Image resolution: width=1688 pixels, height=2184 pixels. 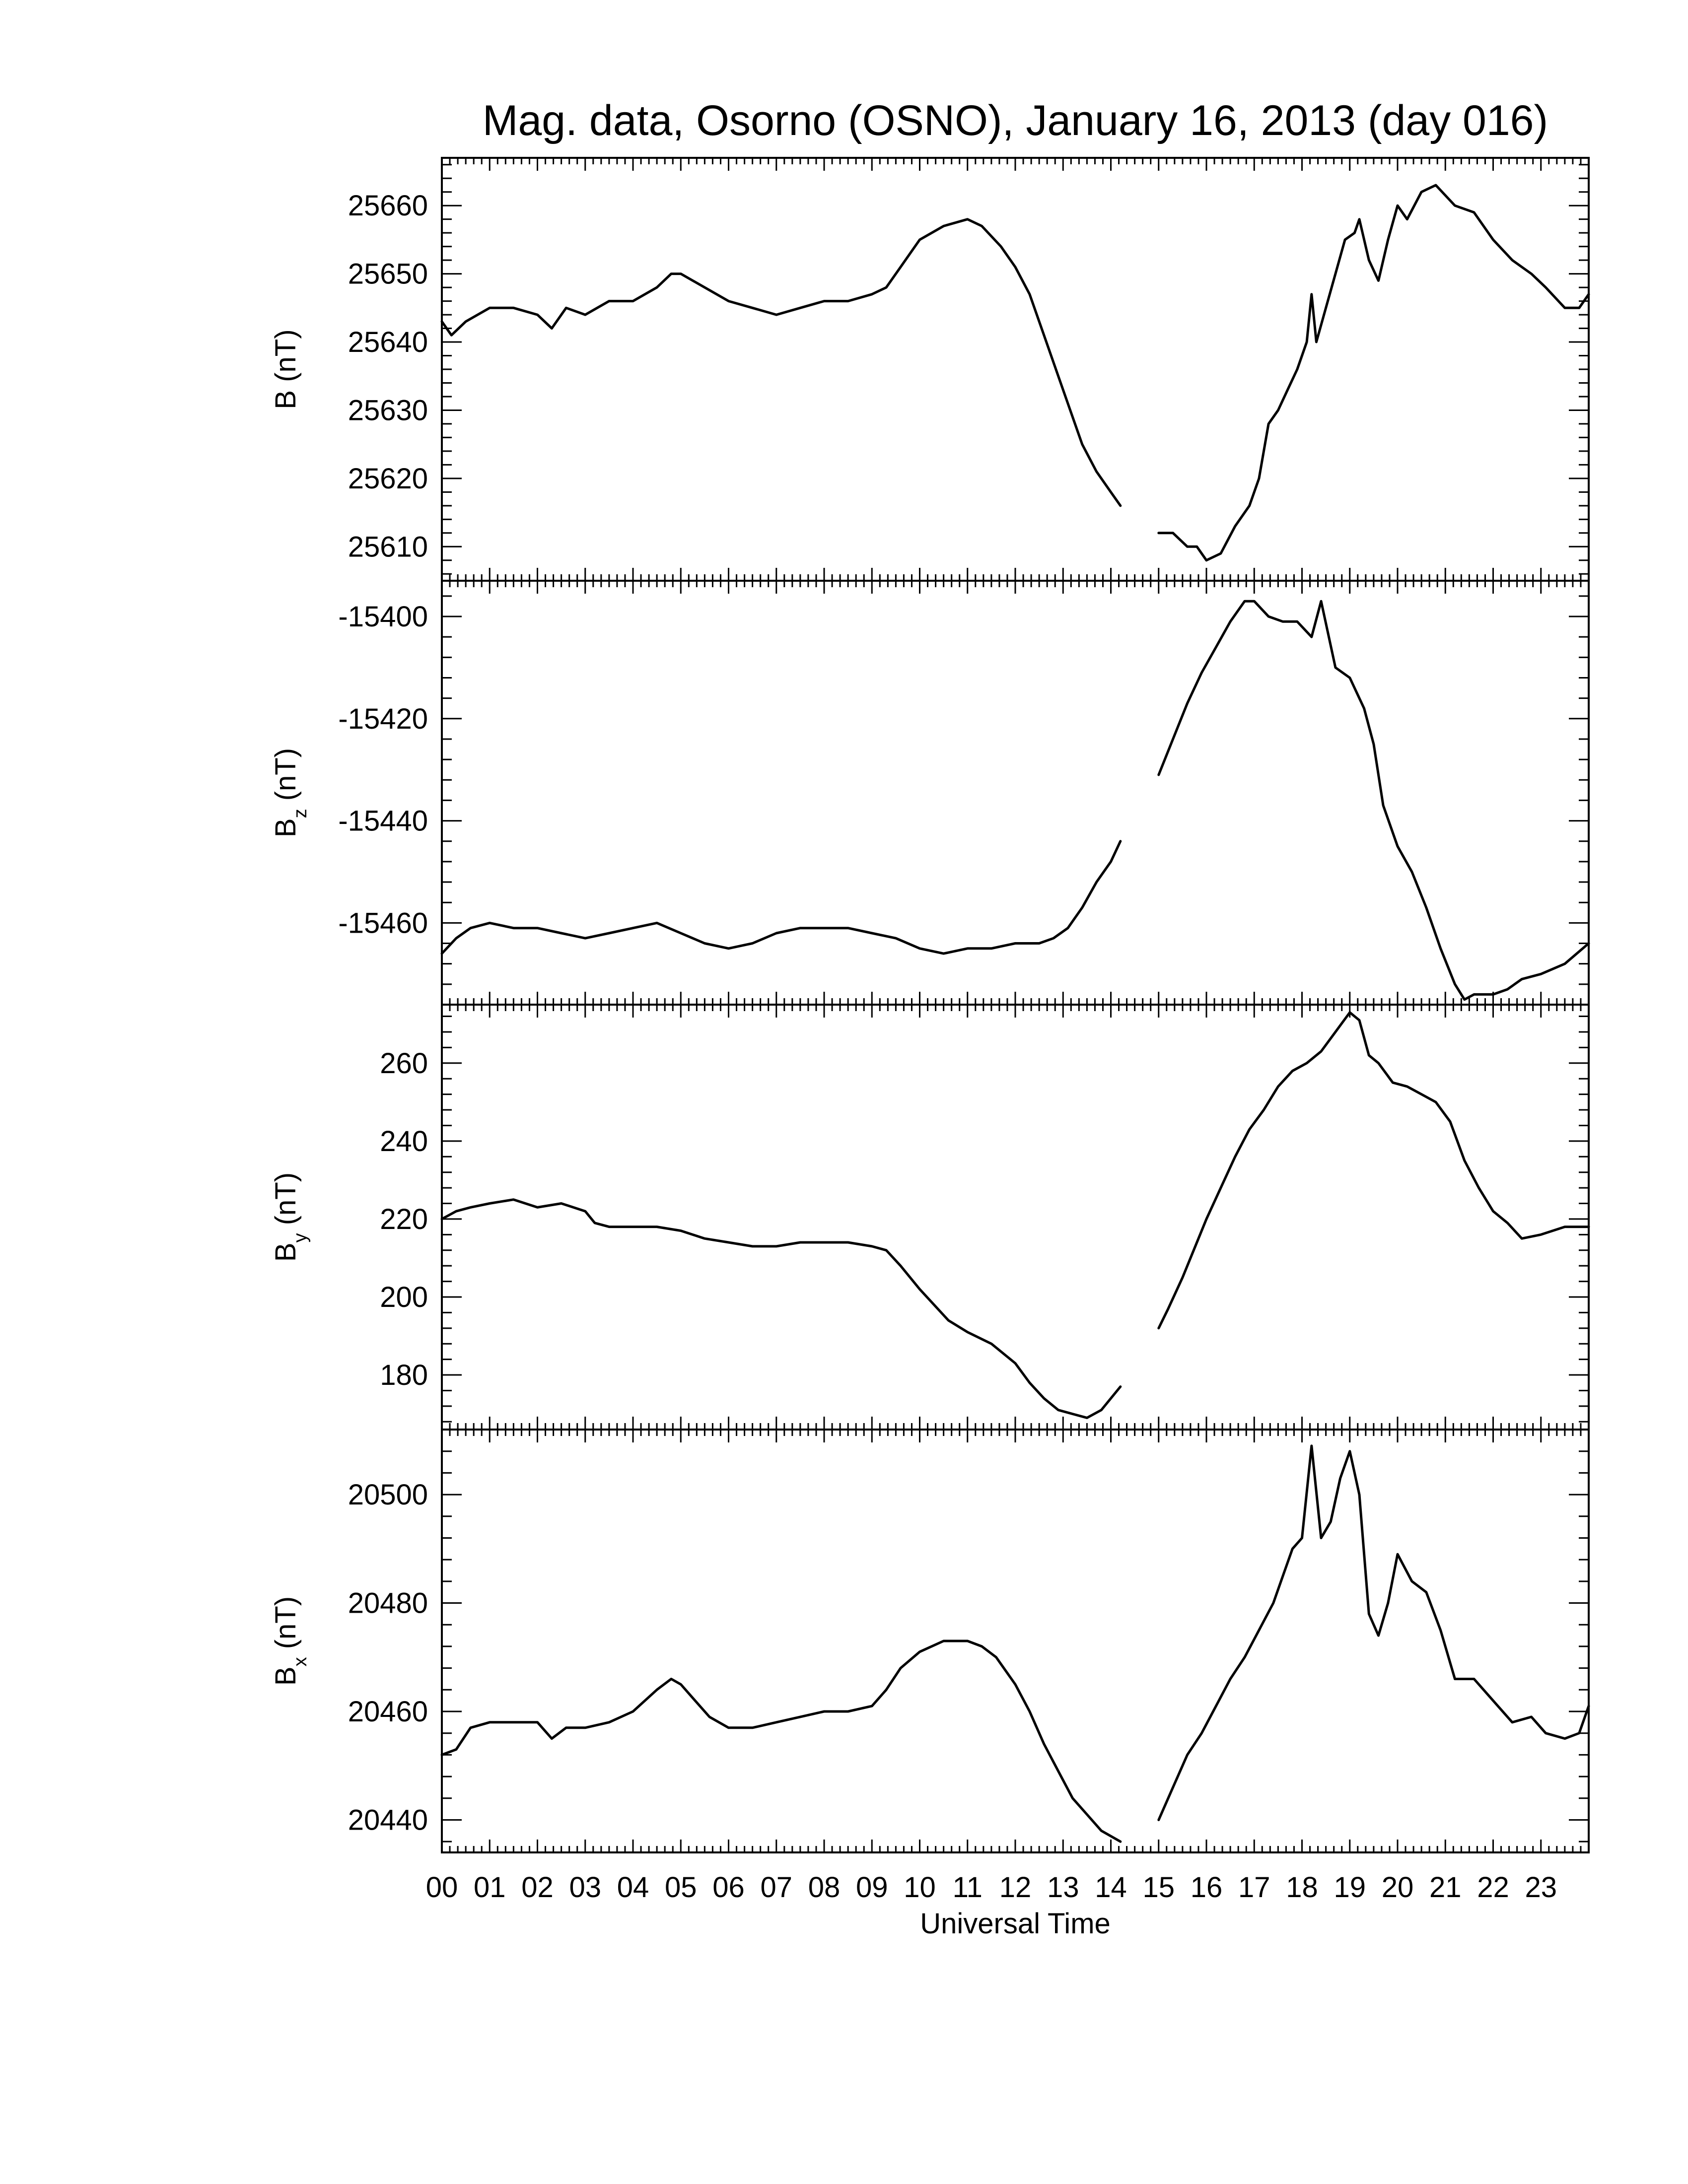 I want to click on x-tick-label: 02, so click(x=537, y=1887).